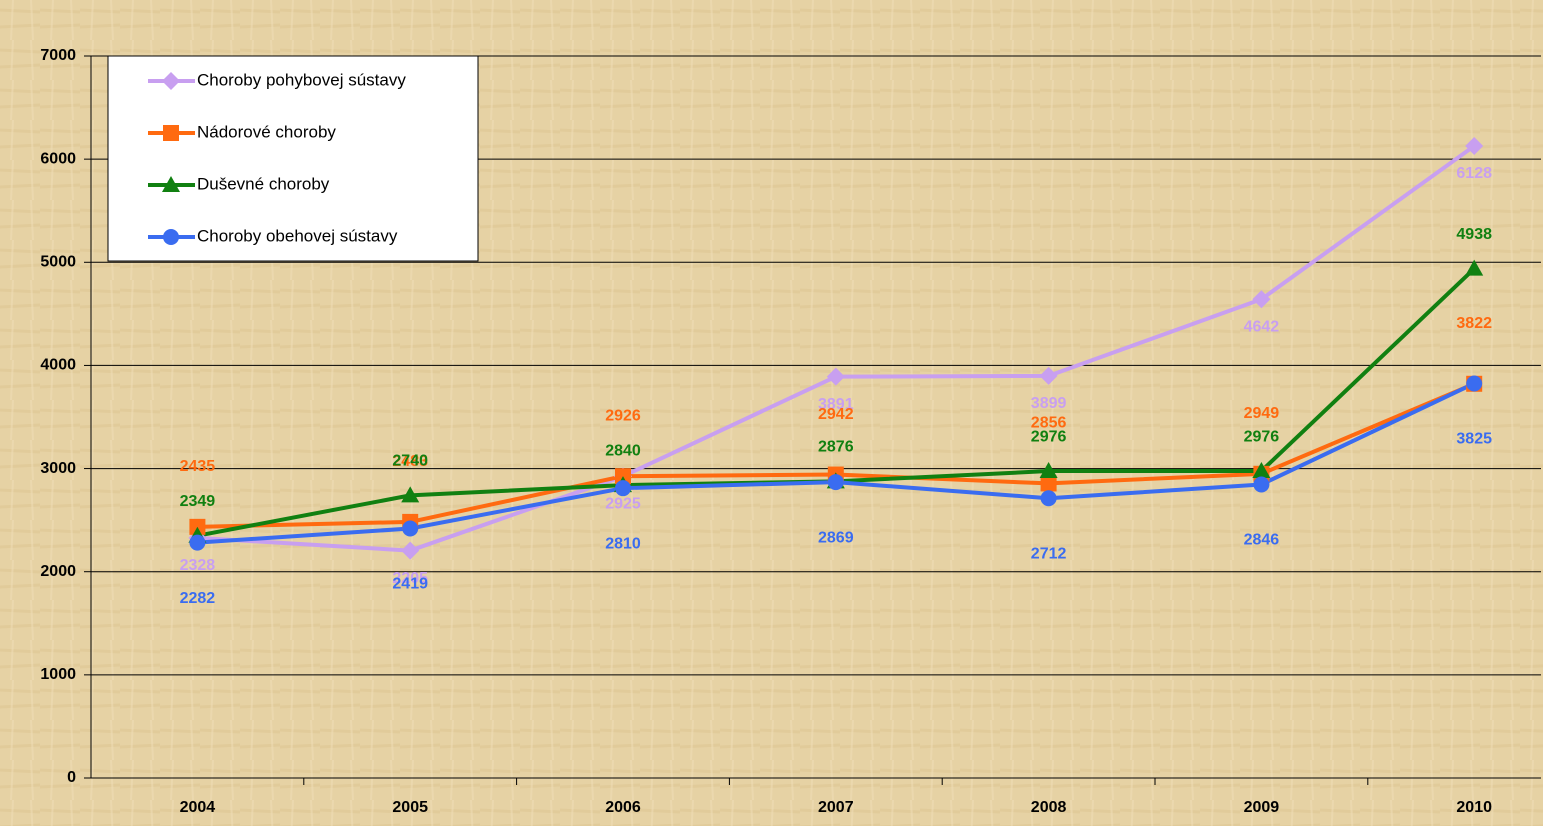 Image resolution: width=1543 pixels, height=826 pixels. Describe the element at coordinates (836, 404) in the screenshot. I see `data-label: 3891` at that location.